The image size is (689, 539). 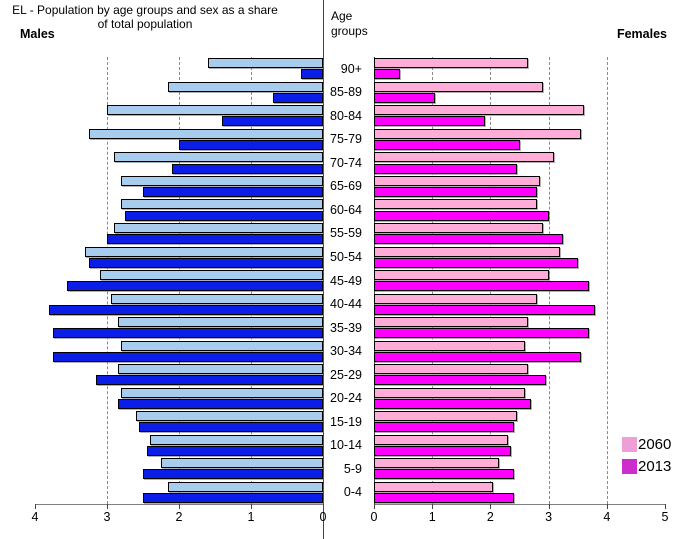 I want to click on female-tick-label-0: 0, so click(x=374, y=517).